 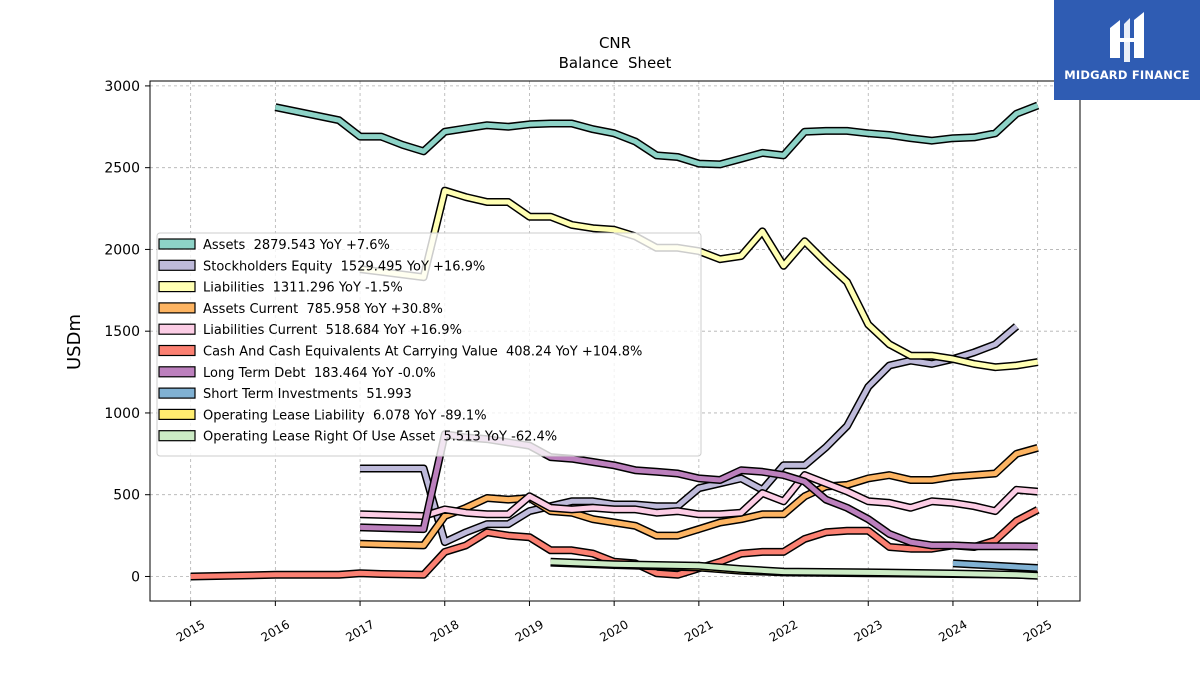 What do you see at coordinates (135, 577) in the screenshot?
I see `y-tick-label: 0` at bounding box center [135, 577].